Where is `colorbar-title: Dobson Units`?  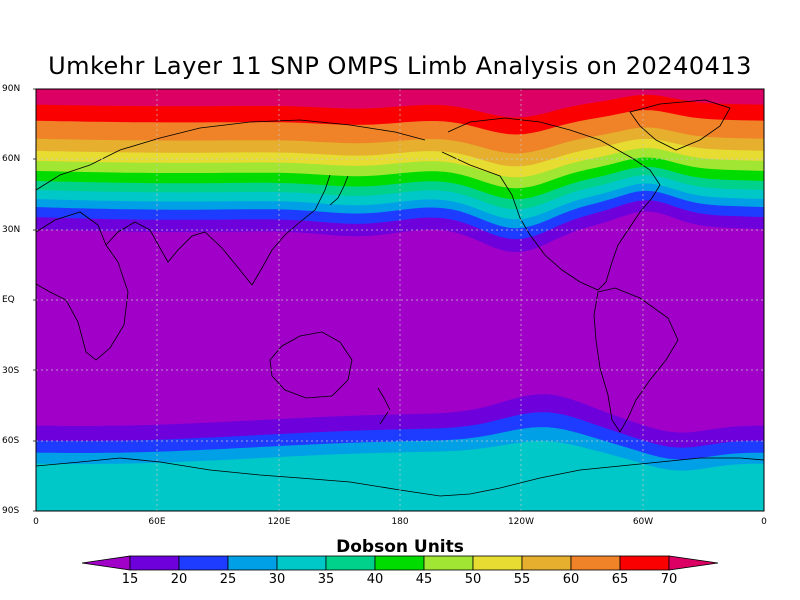 colorbar-title: Dobson Units is located at coordinates (400, 547).